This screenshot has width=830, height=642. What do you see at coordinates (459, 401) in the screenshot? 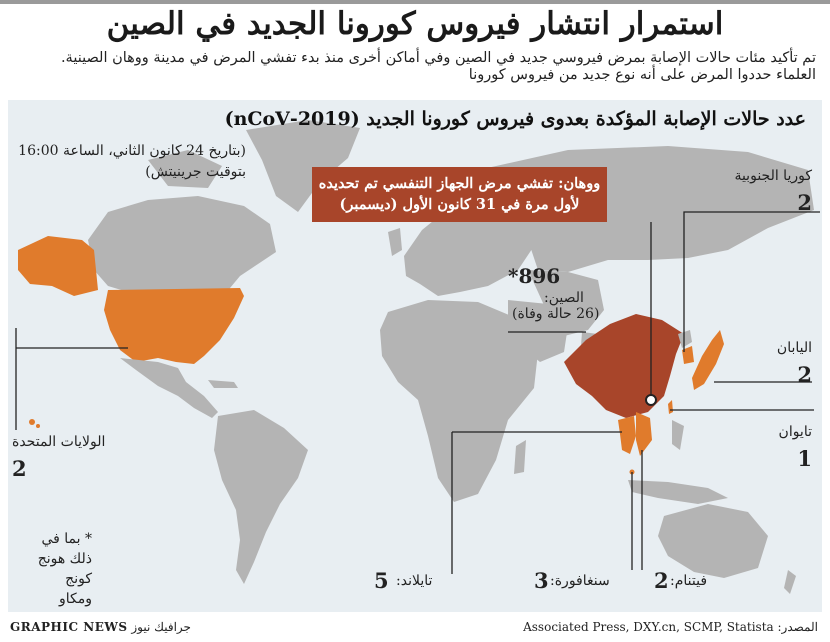
I see `africa` at bounding box center [459, 401].